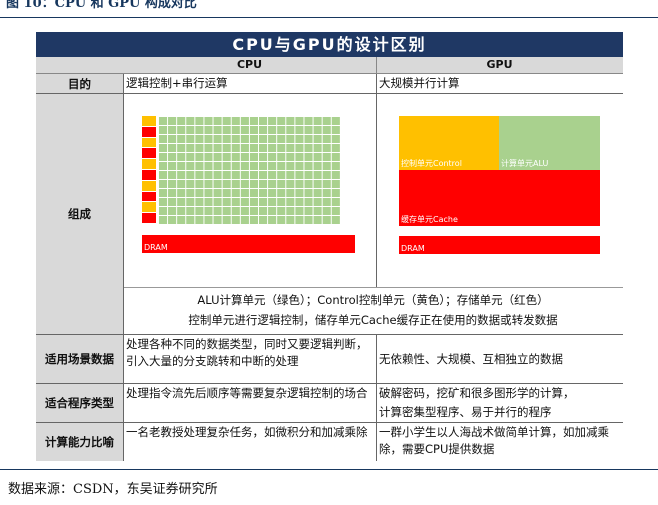 This screenshot has width=658, height=505. I want to click on row-label-program: 适合程序类型, so click(79, 403).